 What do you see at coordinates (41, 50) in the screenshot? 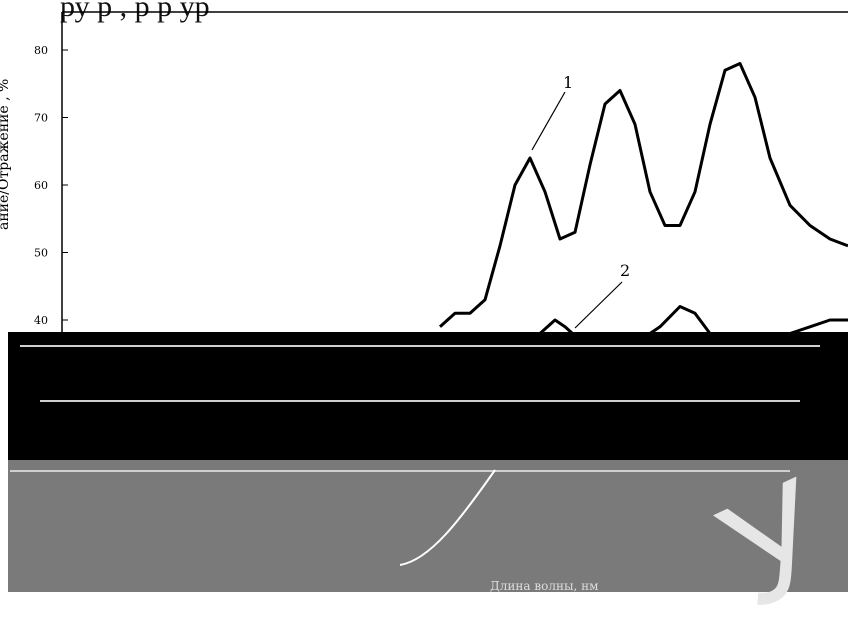
I see `y-tick-label: 80` at bounding box center [41, 50].